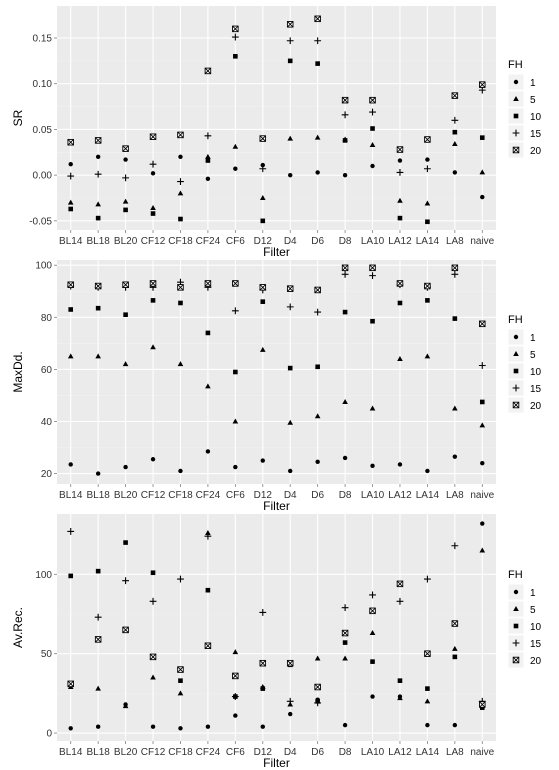 The height and width of the screenshot is (770, 559). I want to click on point-sr-fh1-bl14, so click(70, 164).